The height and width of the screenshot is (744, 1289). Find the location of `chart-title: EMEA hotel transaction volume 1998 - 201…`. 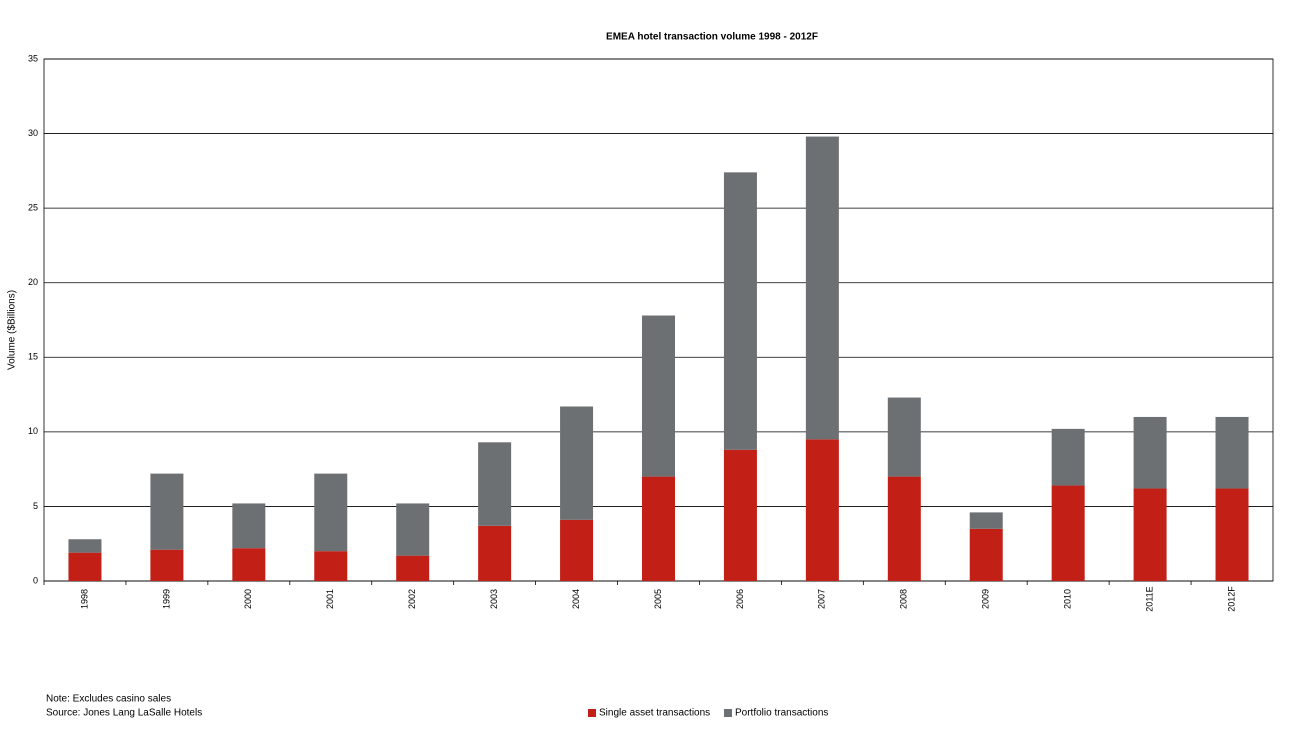

chart-title: EMEA hotel transaction volume 1998 - 201… is located at coordinates (712, 37).